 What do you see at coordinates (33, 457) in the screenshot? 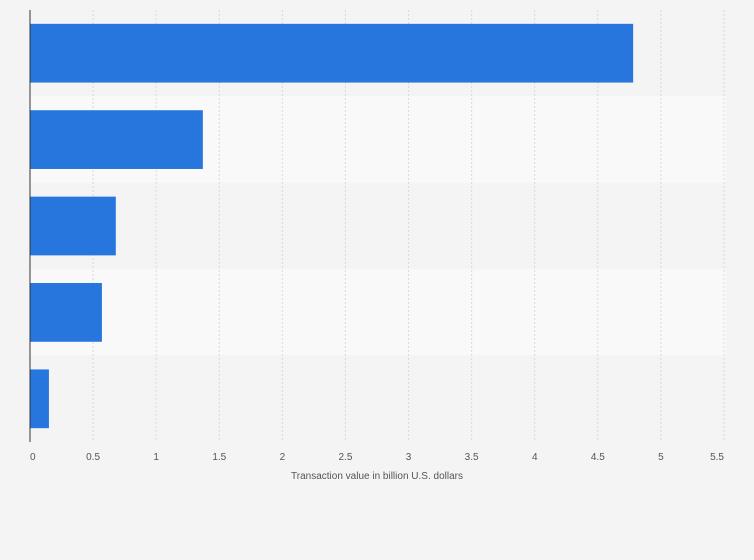
I see `x-tick-label: 0` at bounding box center [33, 457].